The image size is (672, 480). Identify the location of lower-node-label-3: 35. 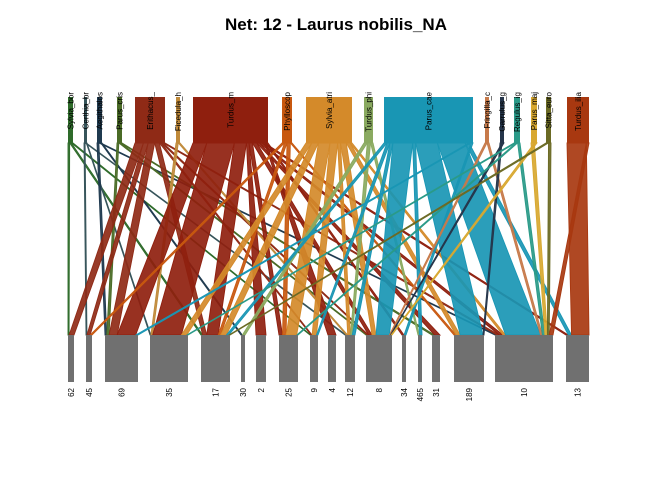
(169, 391).